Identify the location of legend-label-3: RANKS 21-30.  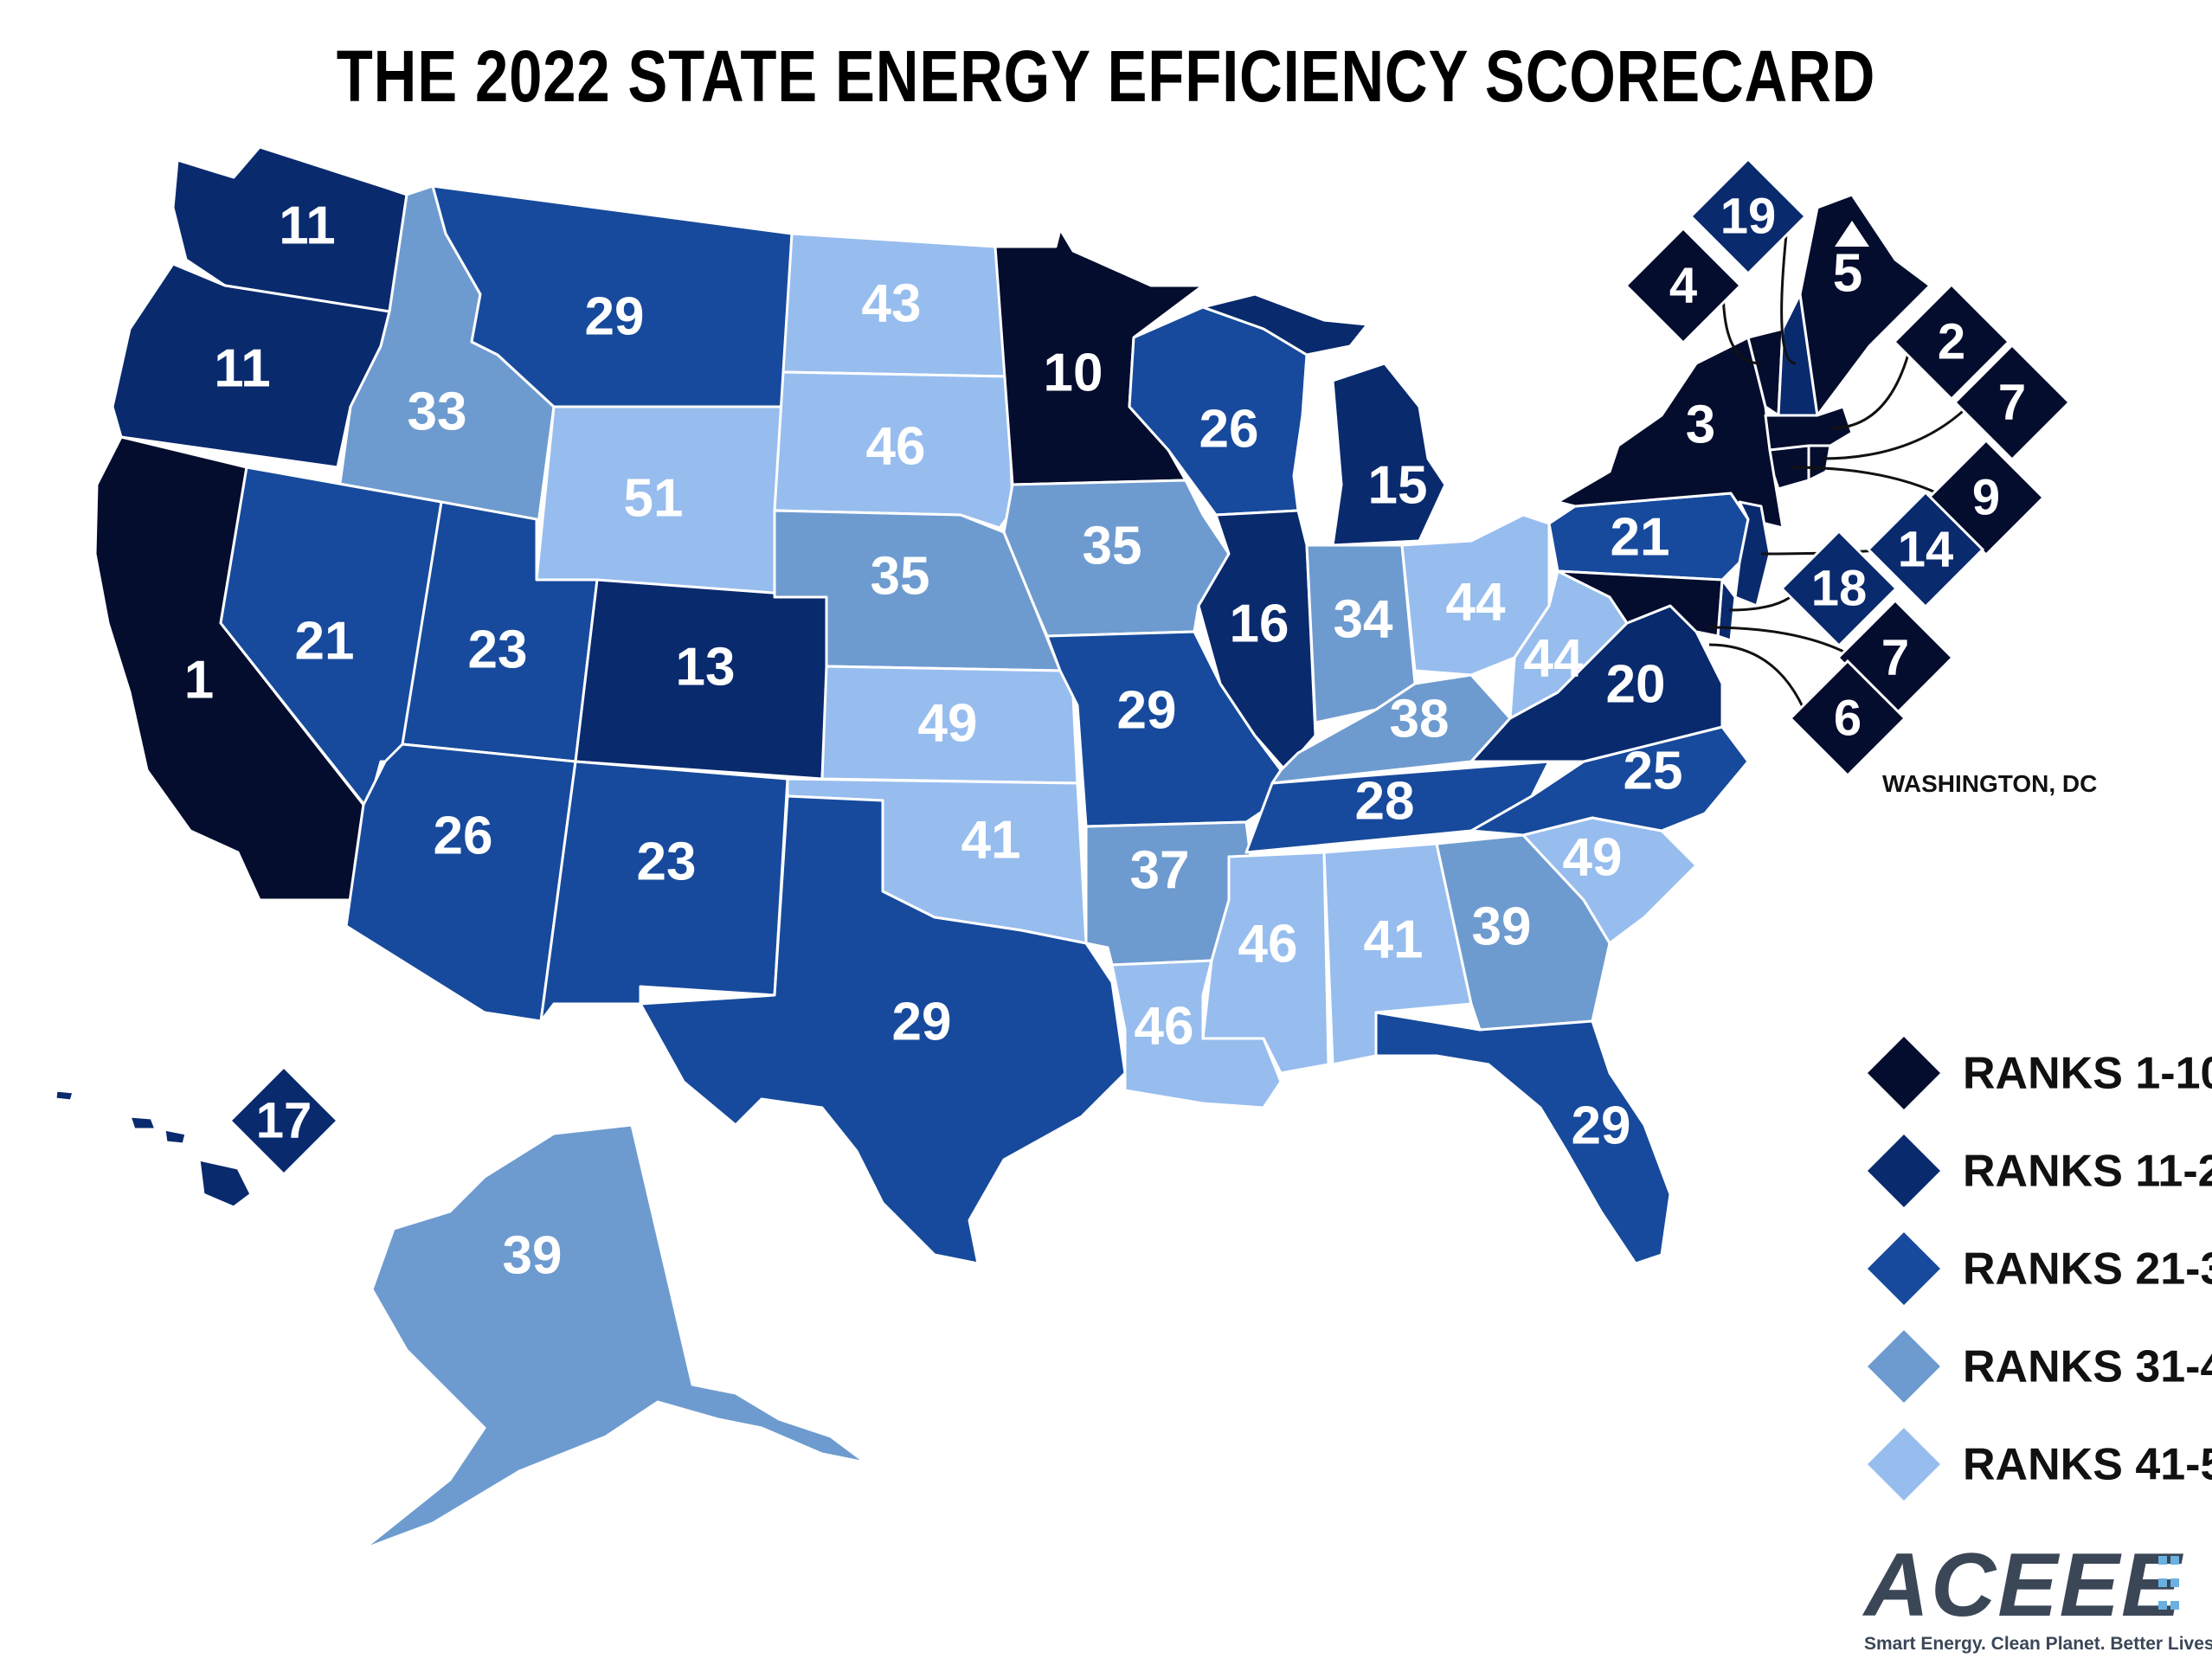
(2087, 1269).